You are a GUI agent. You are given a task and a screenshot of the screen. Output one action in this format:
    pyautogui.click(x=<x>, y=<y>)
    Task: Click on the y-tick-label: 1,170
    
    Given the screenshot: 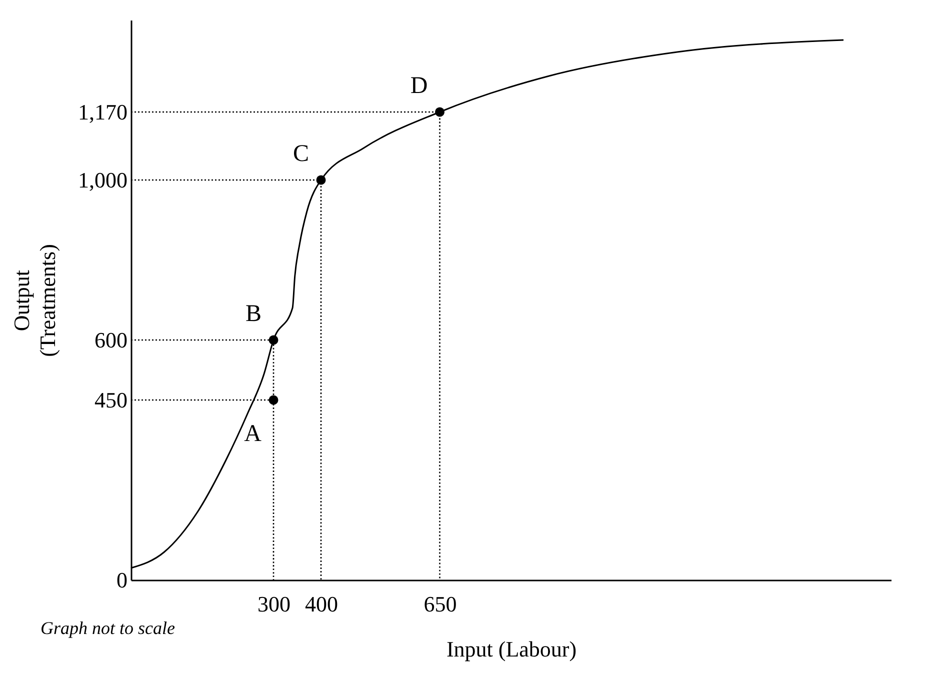 What is the action you would take?
    pyautogui.click(x=103, y=112)
    